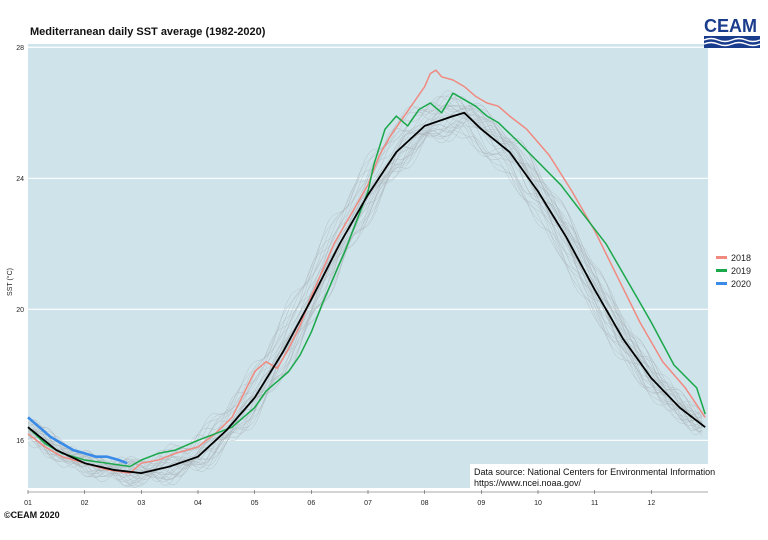 The height and width of the screenshot is (540, 768). I want to click on x-tick-label-09: 09, so click(481, 503).